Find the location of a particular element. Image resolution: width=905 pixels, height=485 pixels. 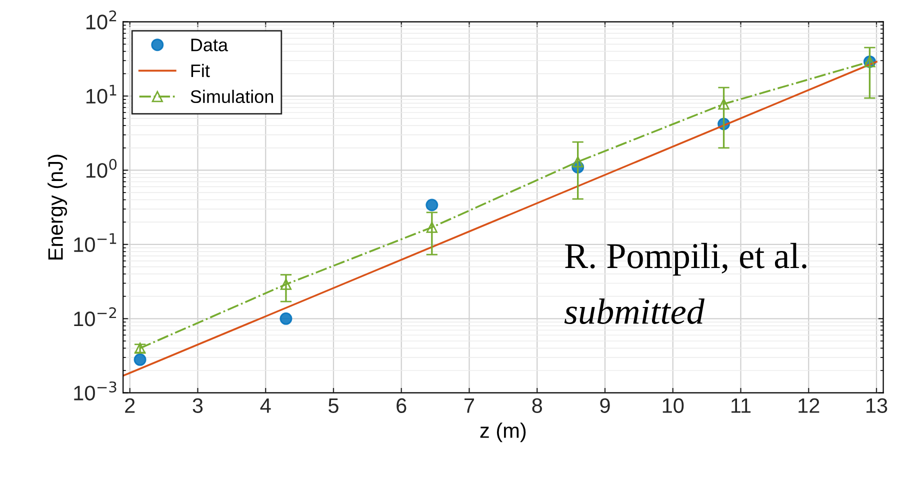

x-tick-label: 8 is located at coordinates (537, 406).